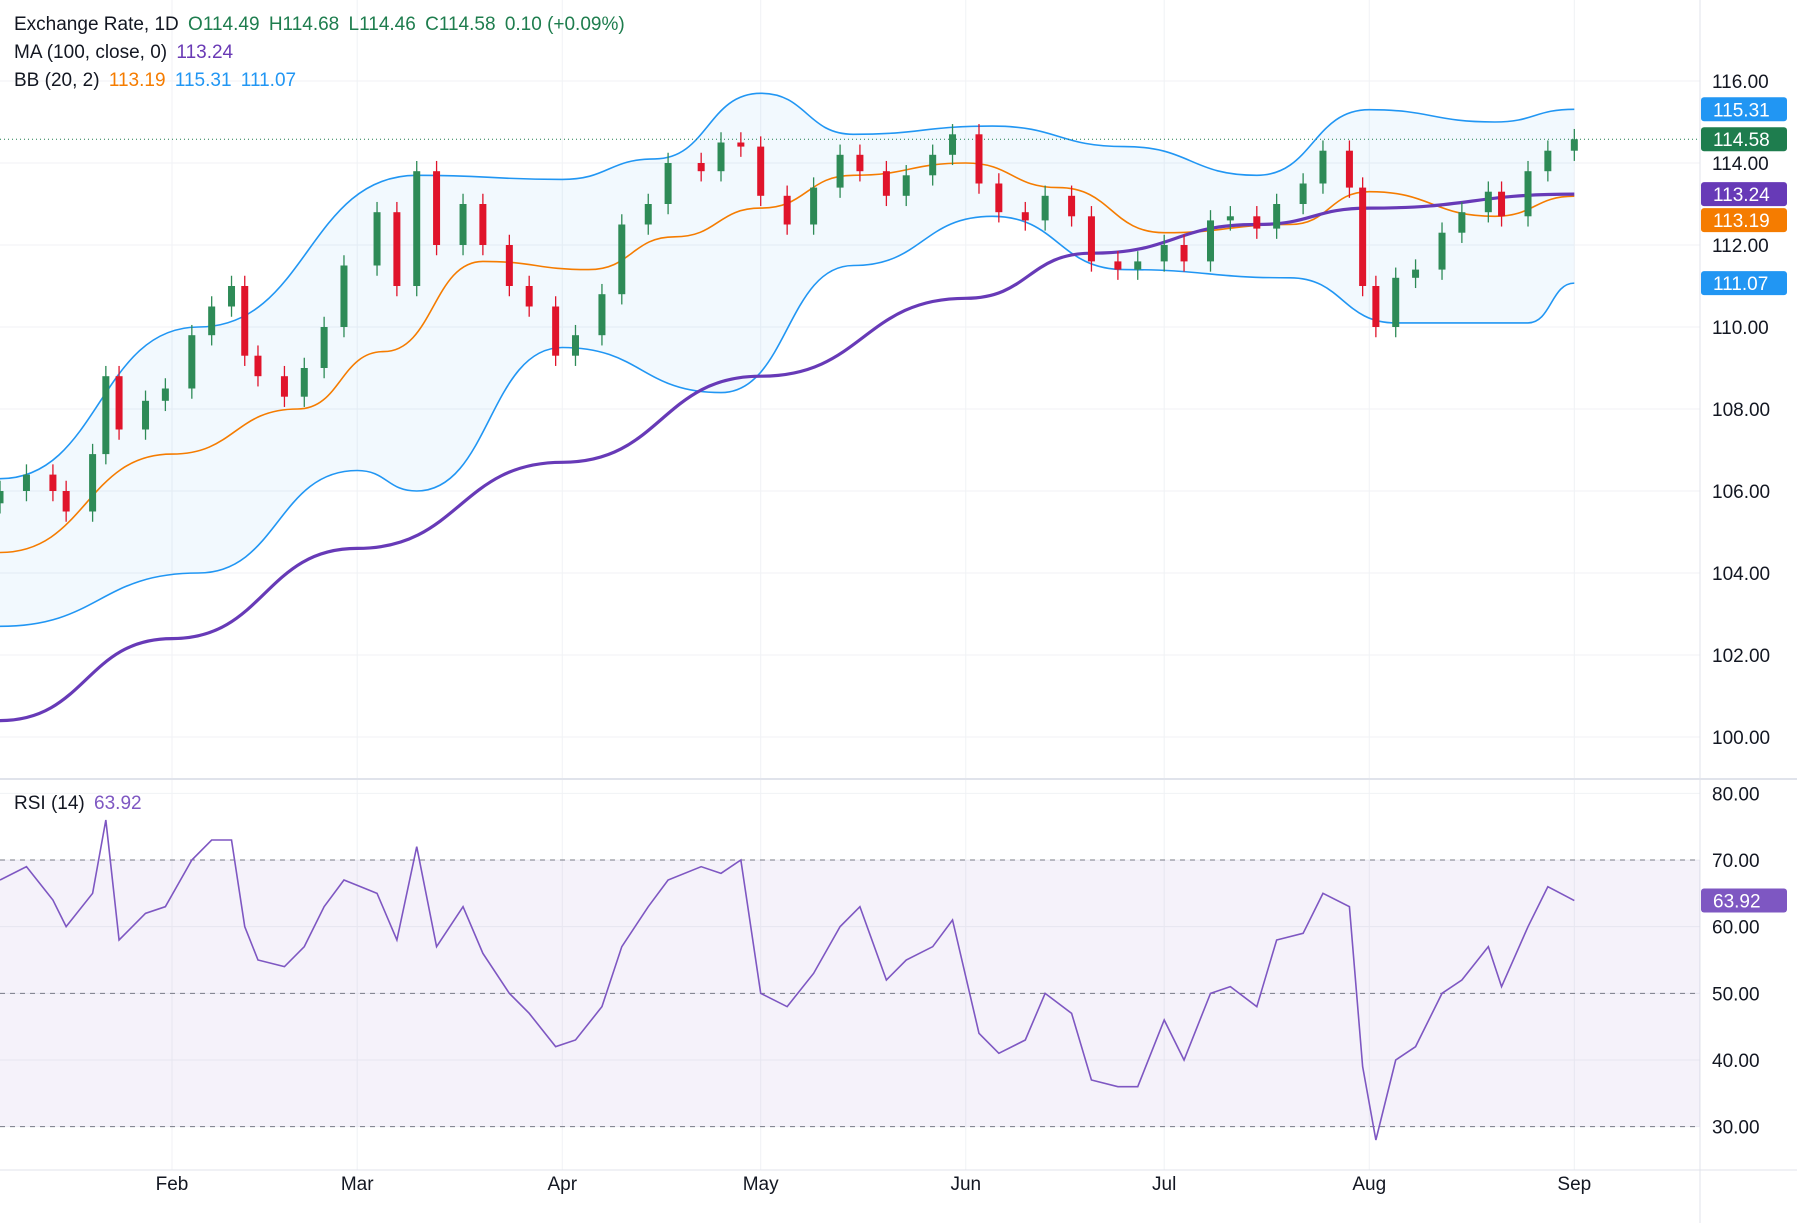 This screenshot has width=1797, height=1223. I want to click on rsi-badge: 63.92, so click(1744, 900).